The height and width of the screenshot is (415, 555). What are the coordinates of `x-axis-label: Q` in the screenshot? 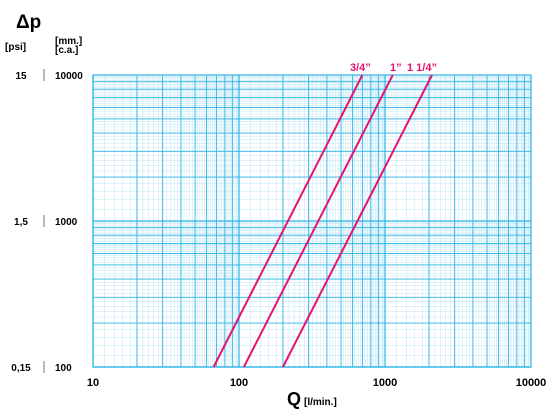 It's located at (294, 399).